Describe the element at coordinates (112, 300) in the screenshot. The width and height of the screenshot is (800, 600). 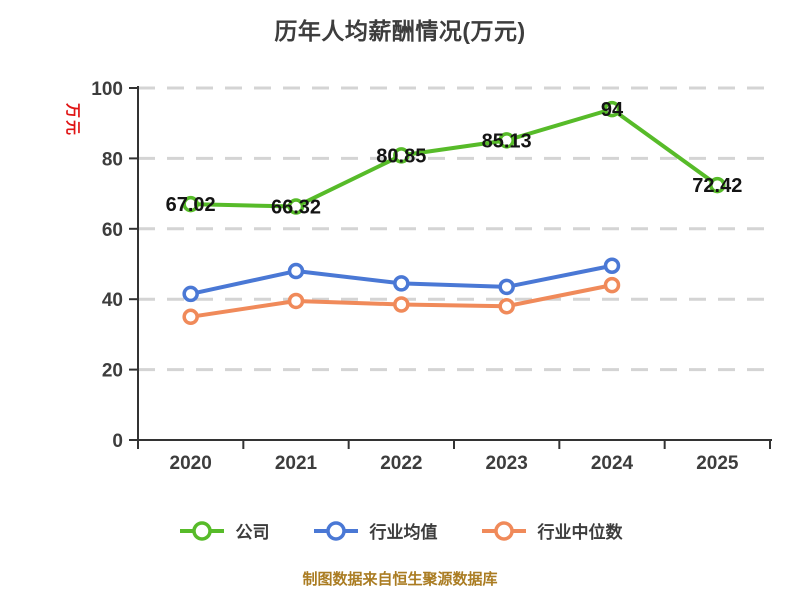
I see `y-tick-label: 40` at that location.